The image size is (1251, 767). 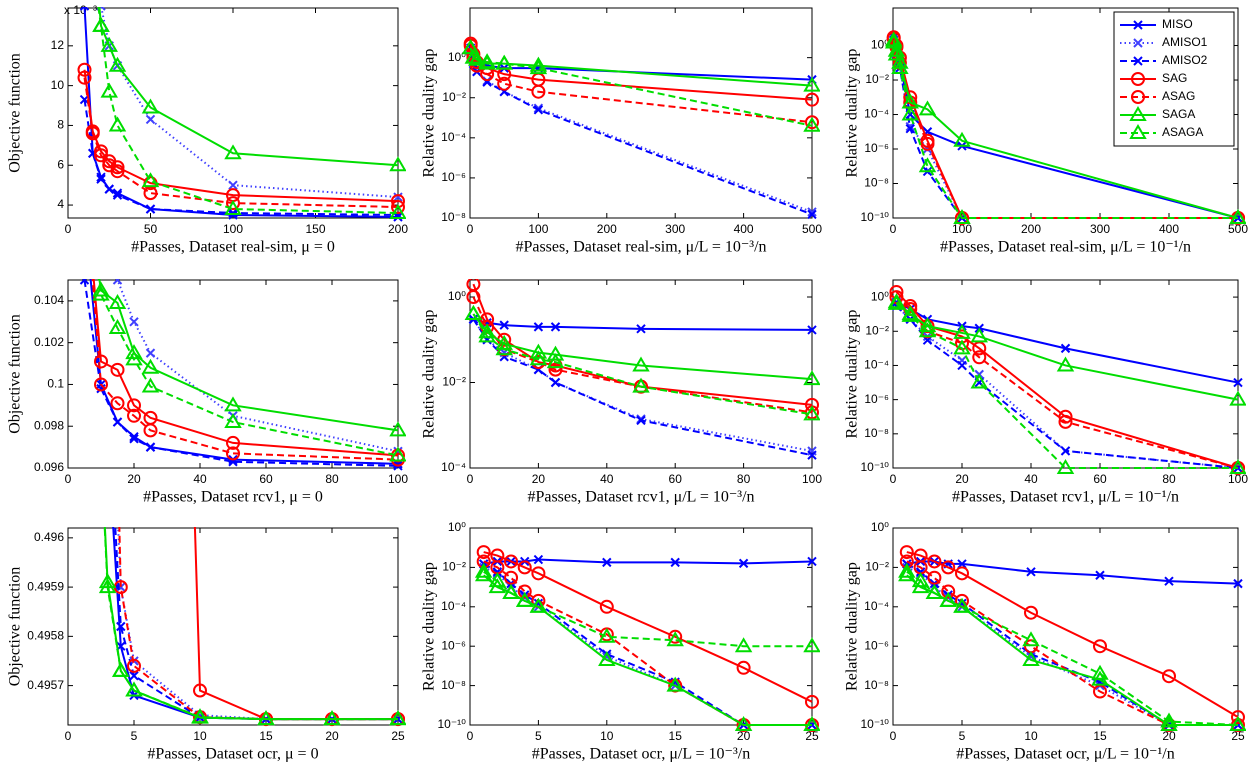 What do you see at coordinates (453, 217) in the screenshot?
I see `y-tick-label: 10⁻⁸` at bounding box center [453, 217].